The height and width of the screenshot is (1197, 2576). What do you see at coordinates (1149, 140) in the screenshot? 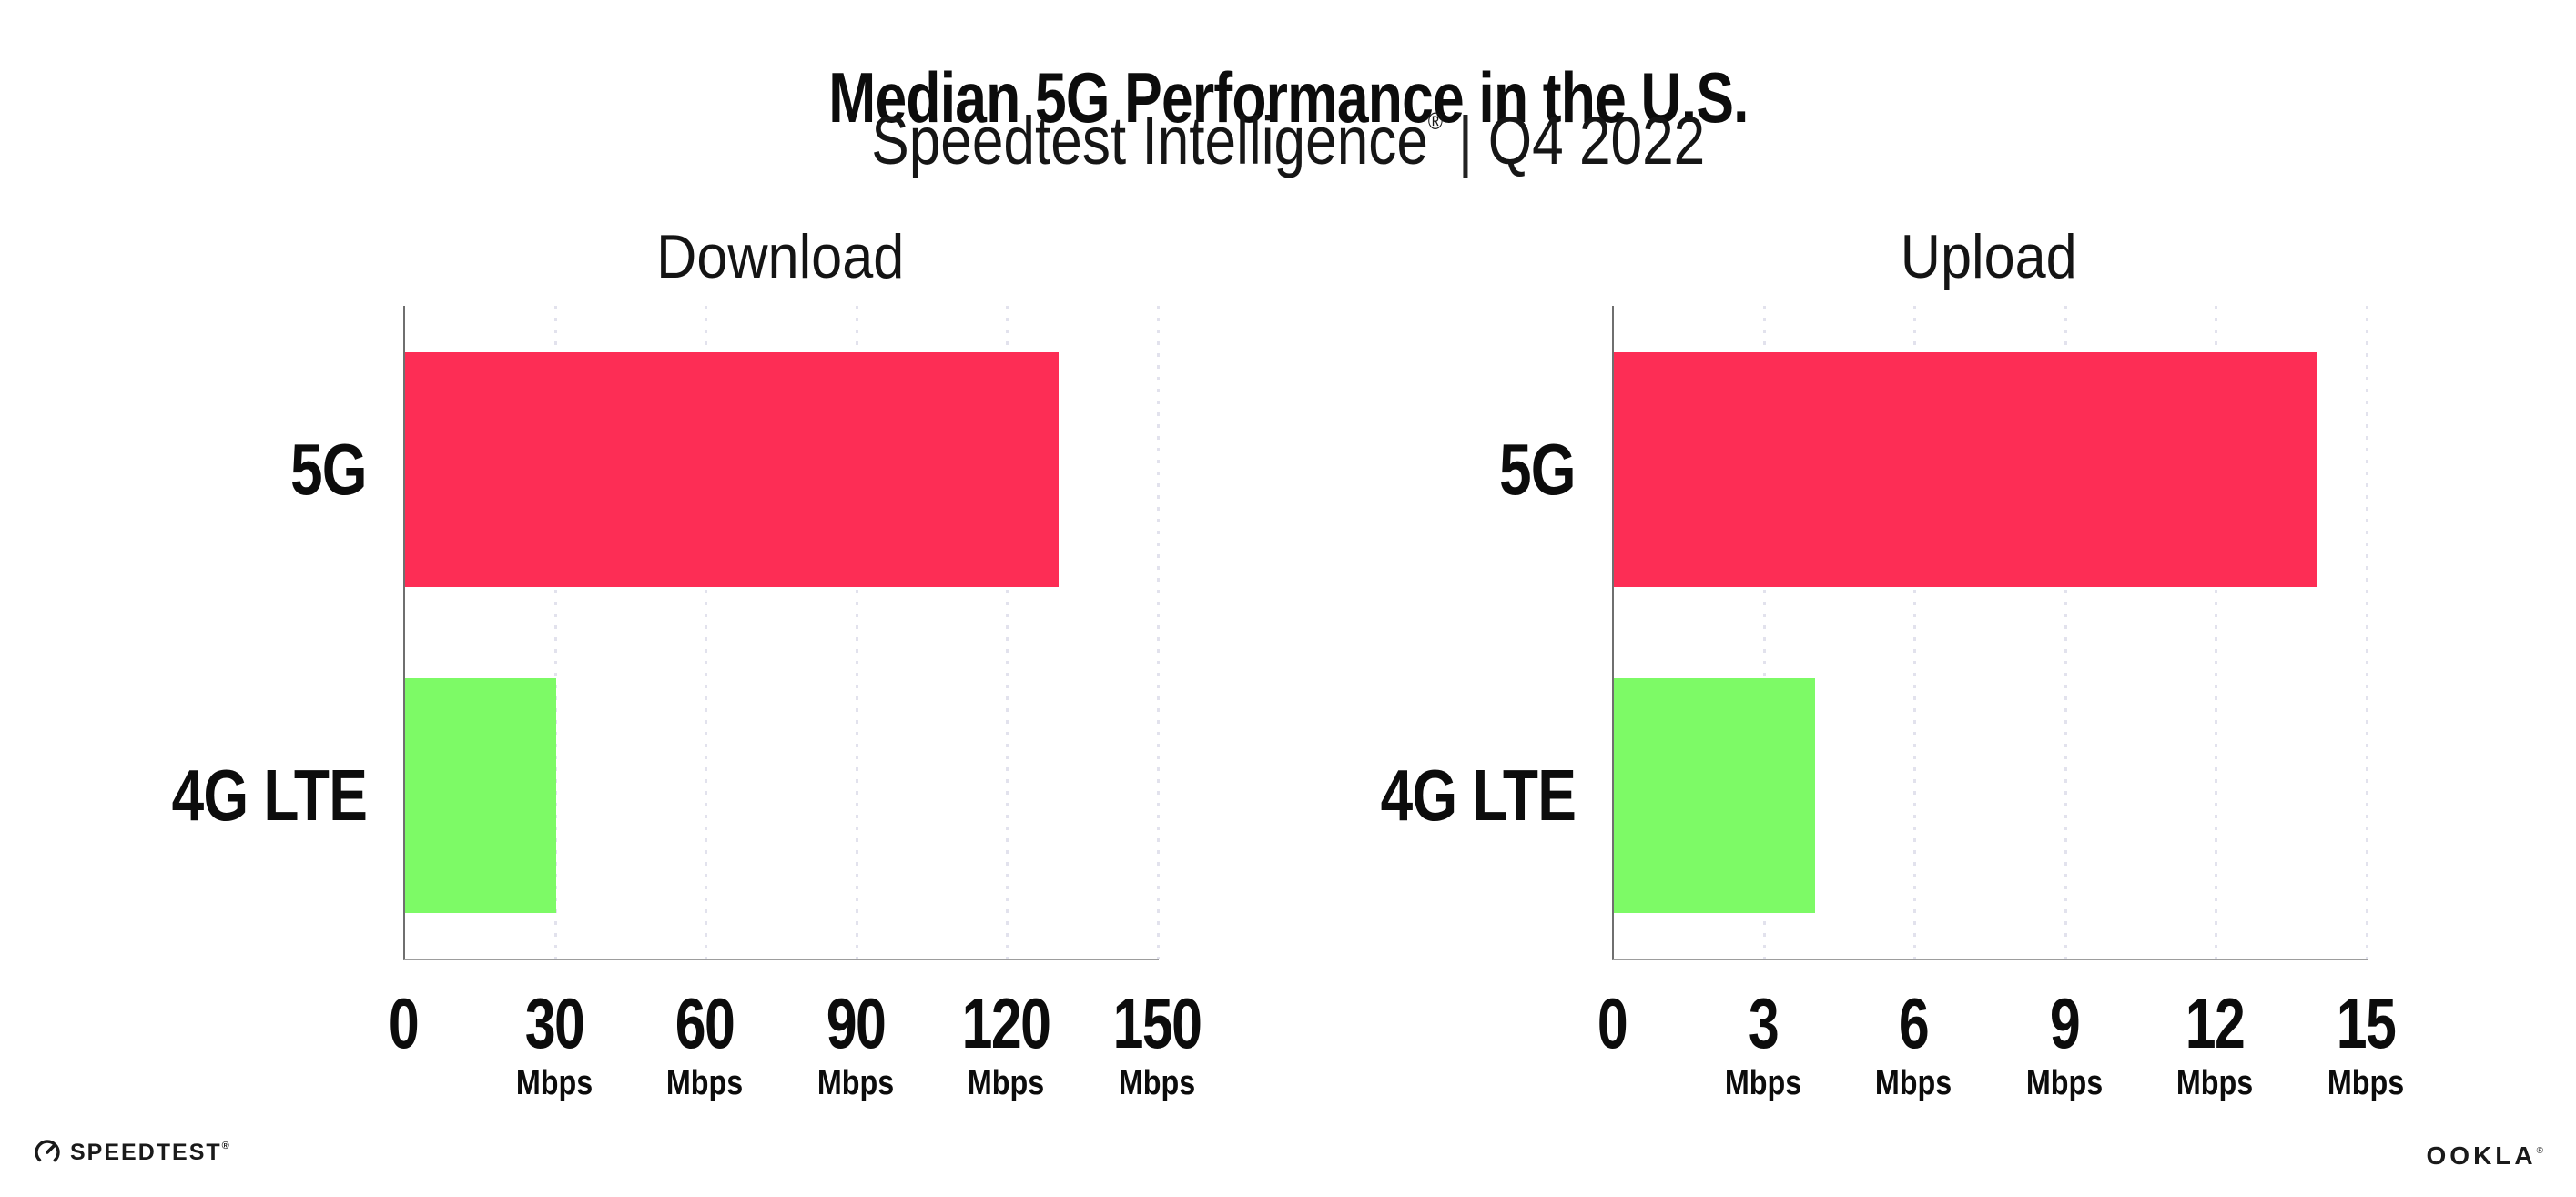
I see `subtitle-brand: Speedtest Intelligence` at bounding box center [1149, 140].